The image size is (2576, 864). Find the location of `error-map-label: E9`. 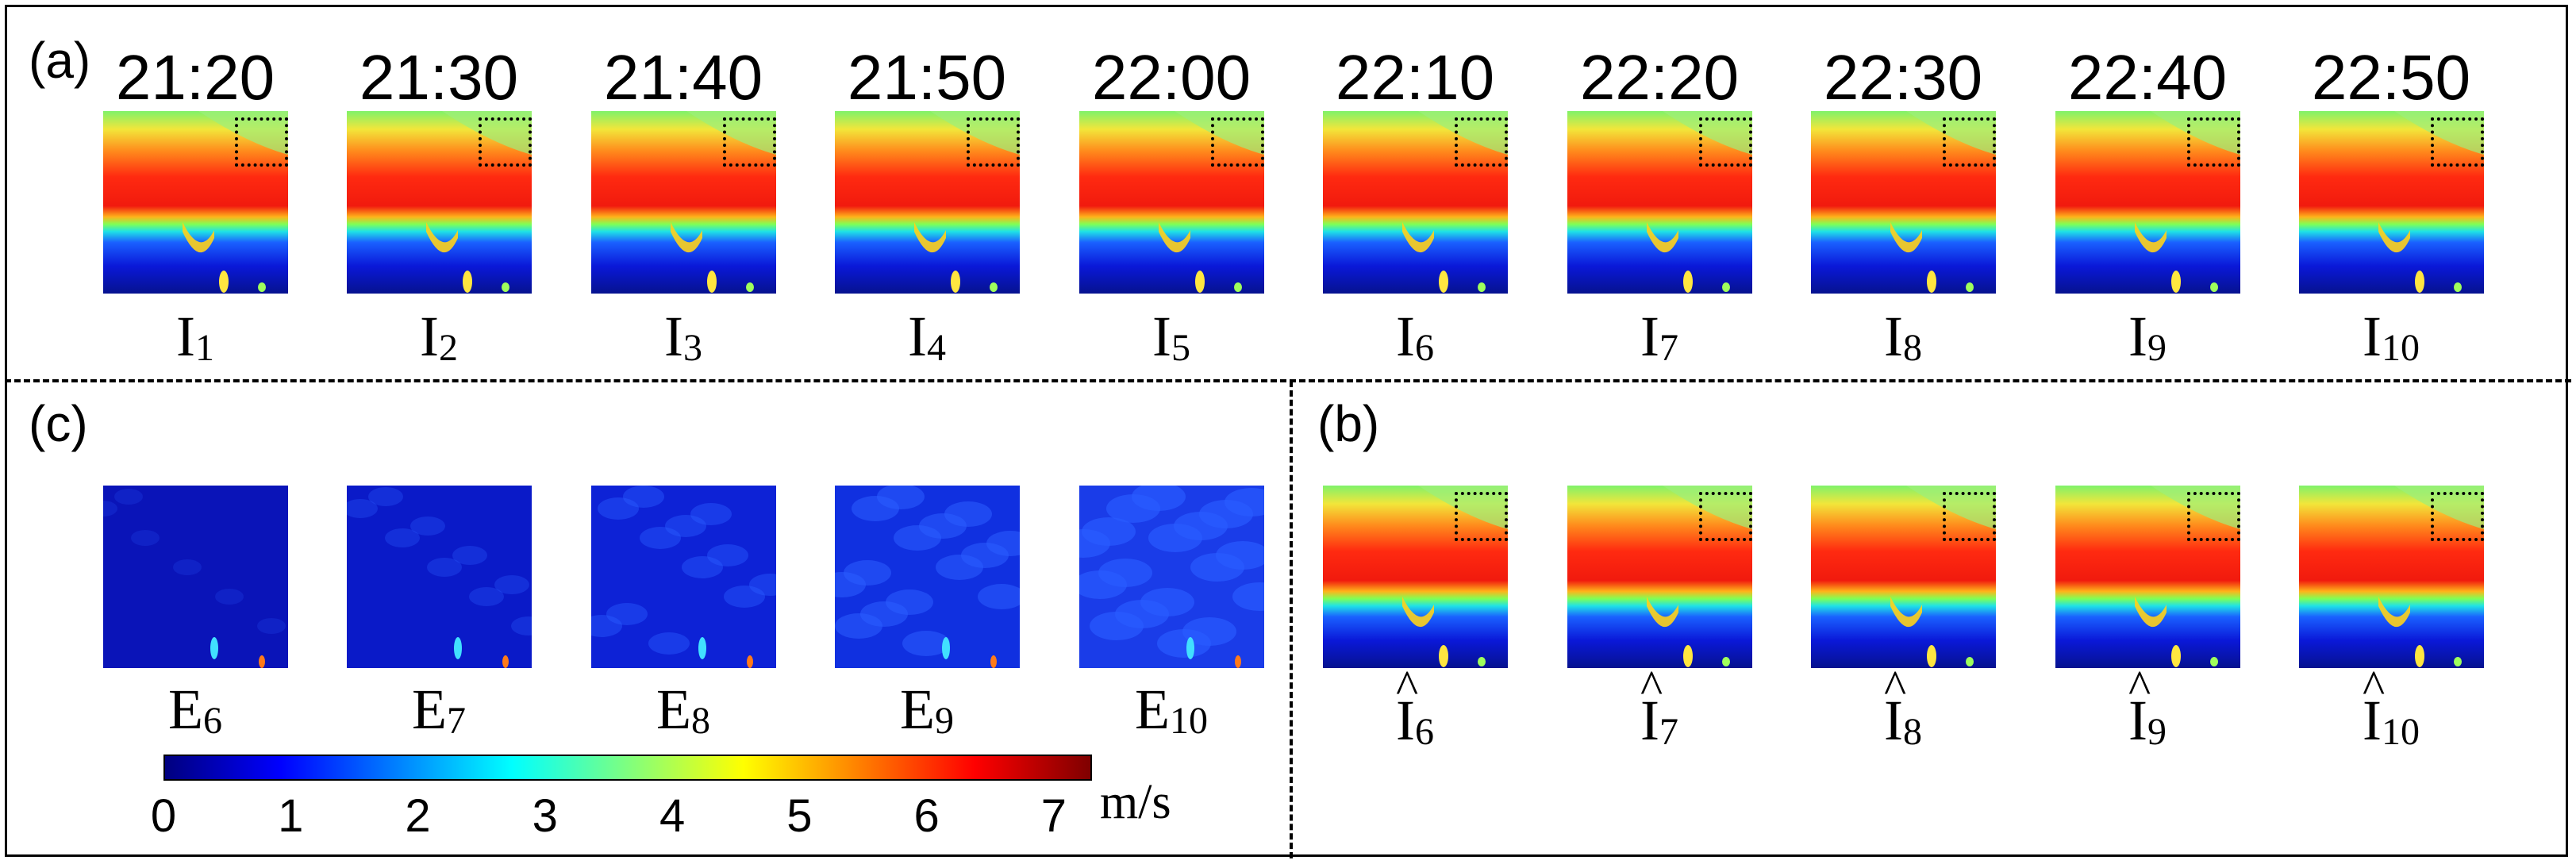

error-map-label: E9 is located at coordinates (927, 709).